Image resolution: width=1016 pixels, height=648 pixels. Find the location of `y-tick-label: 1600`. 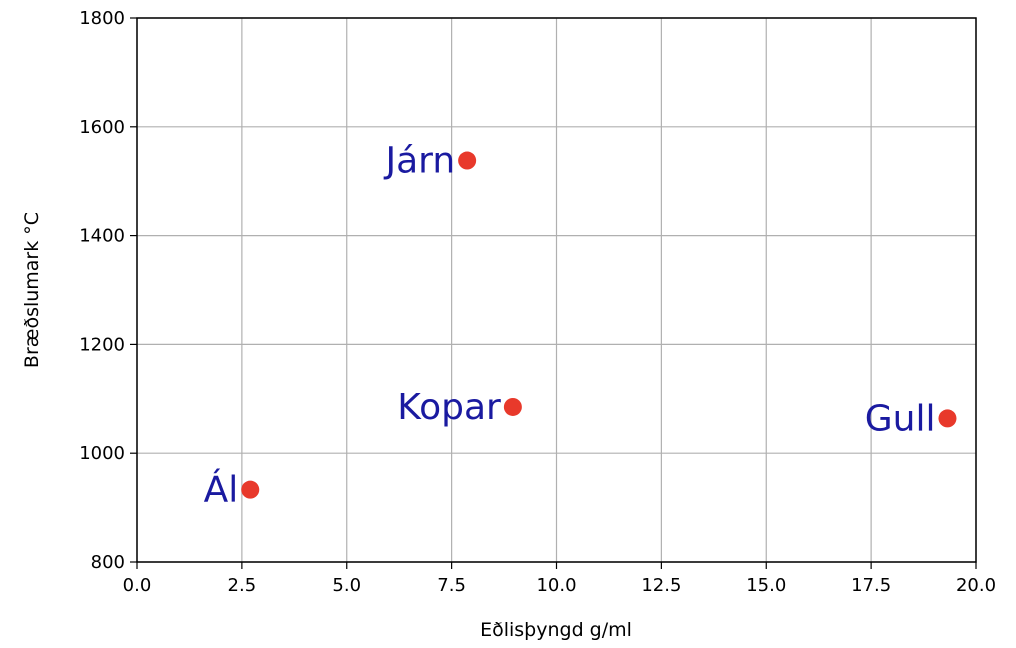

y-tick-label: 1600 is located at coordinates (102, 127).